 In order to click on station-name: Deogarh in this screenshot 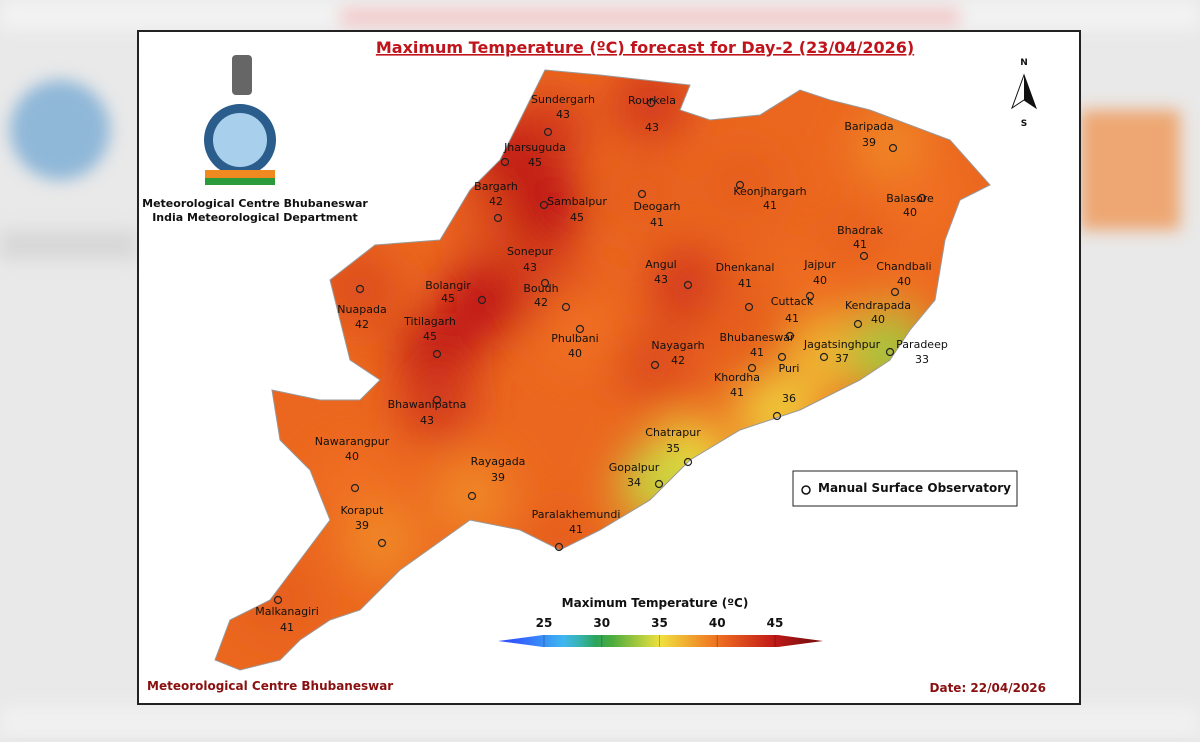, I will do `click(657, 206)`.